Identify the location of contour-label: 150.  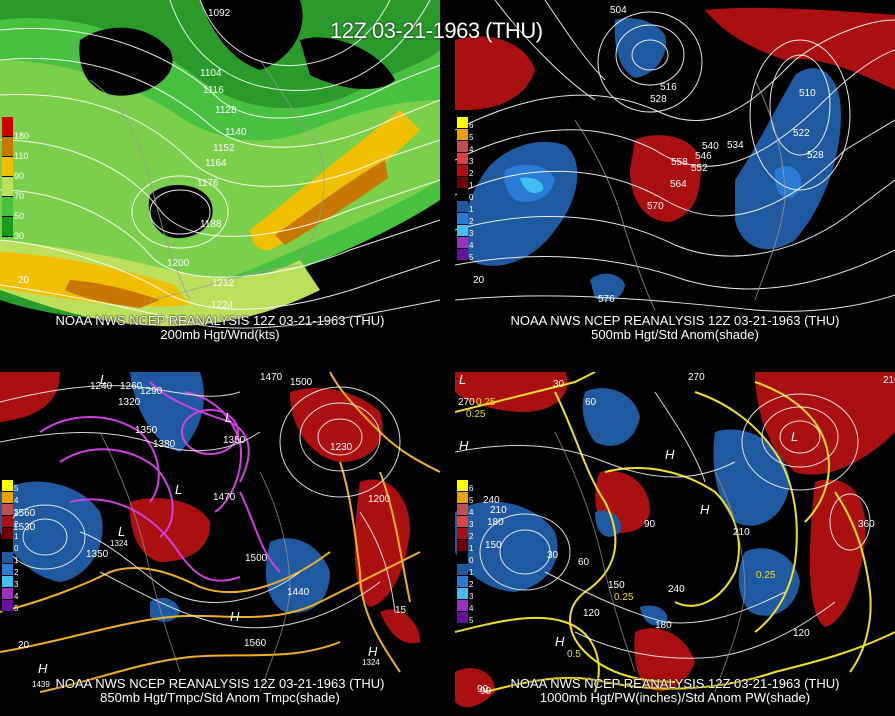
(616, 585).